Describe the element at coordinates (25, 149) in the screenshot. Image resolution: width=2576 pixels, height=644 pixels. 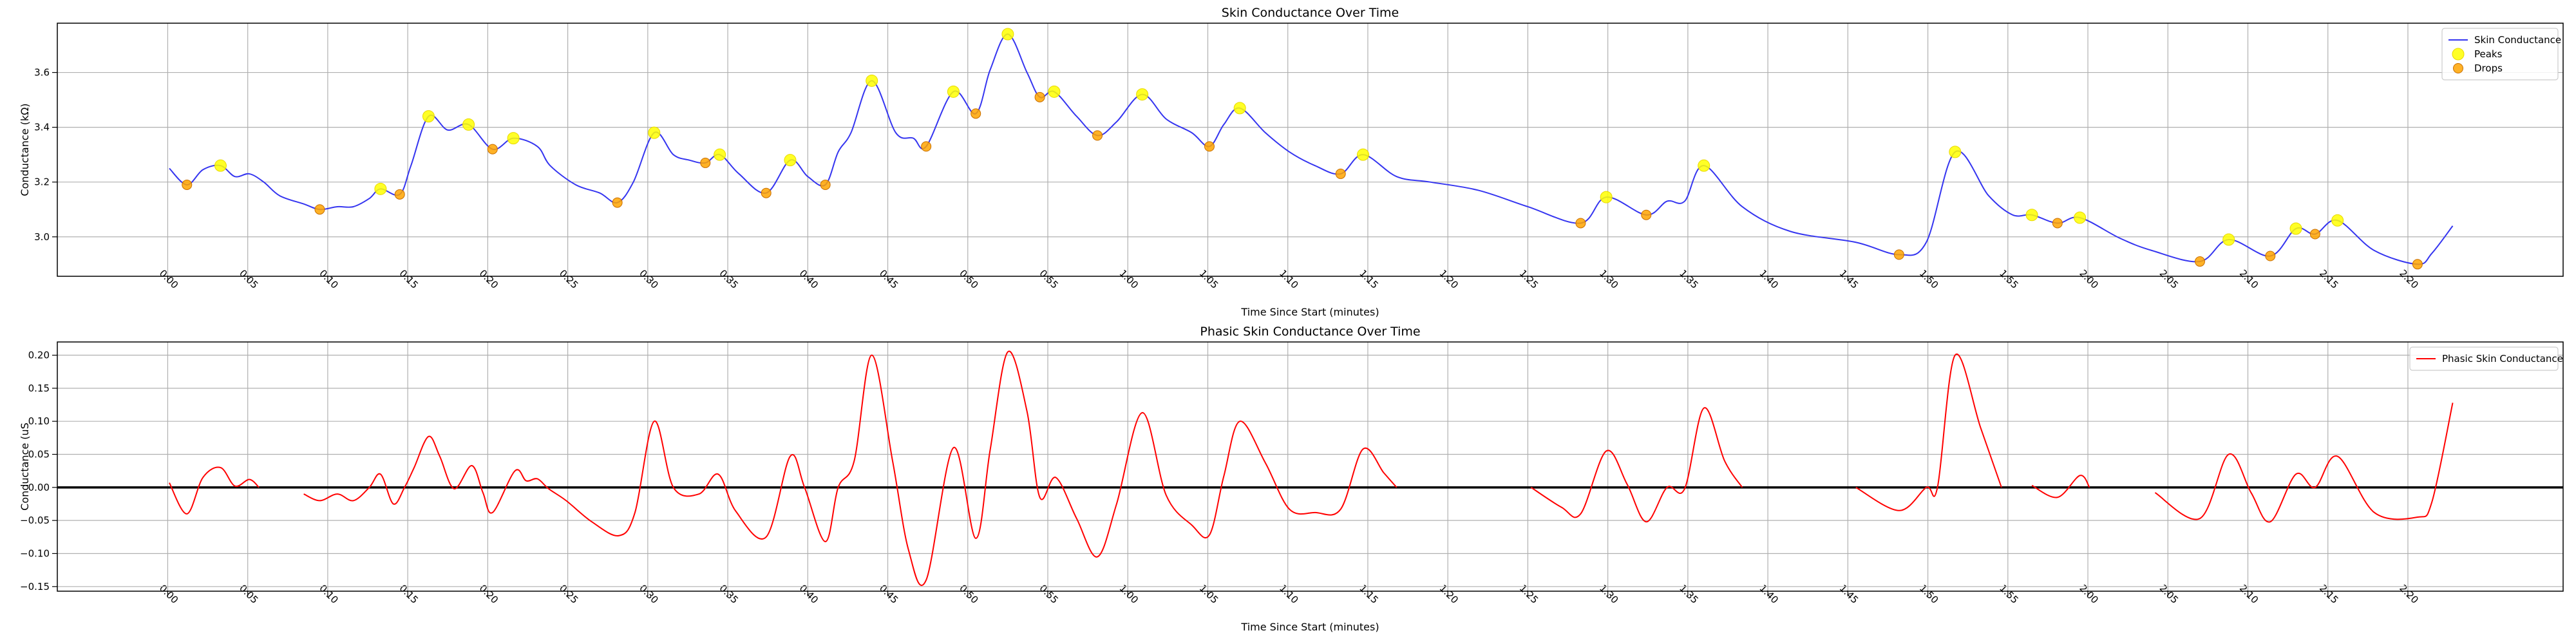
I see `y-axis-label: Conductance (kΩ)` at that location.